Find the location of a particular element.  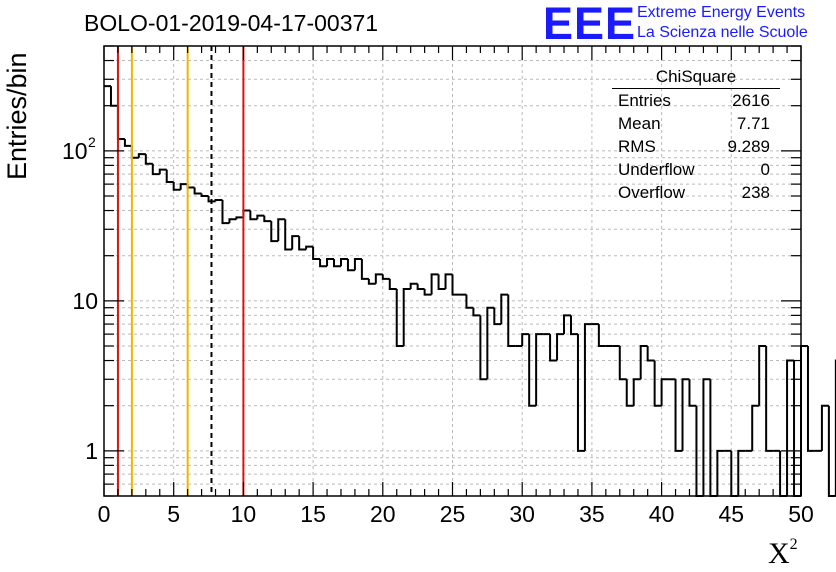

stats-value: 7.71 is located at coordinates (753, 123).